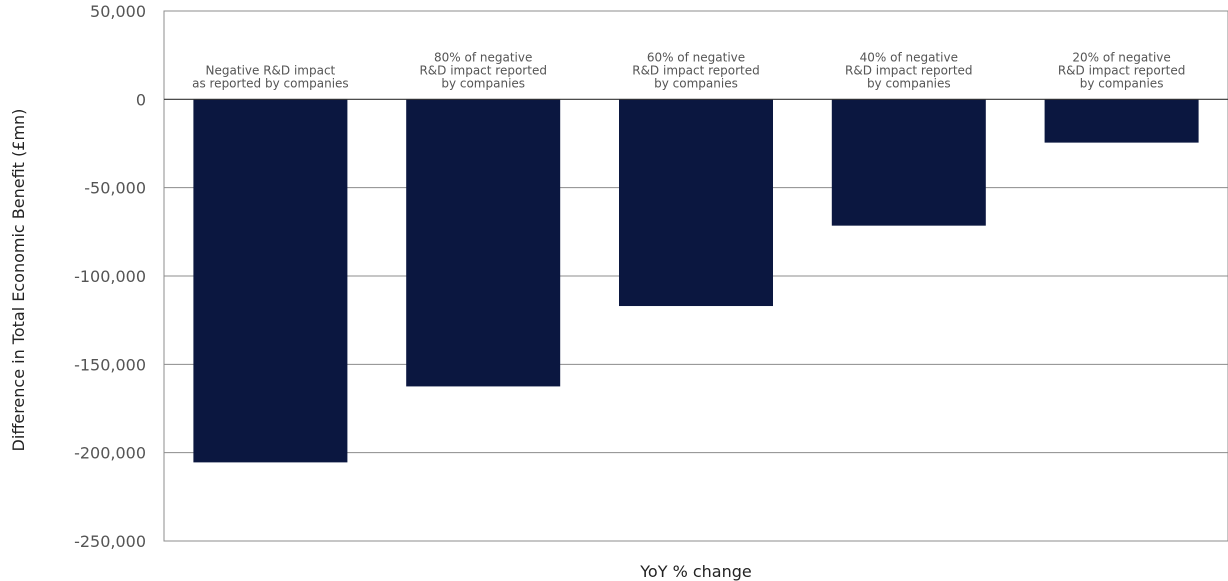  Describe the element at coordinates (110, 541) in the screenshot. I see `y-tick-label: -250,000` at that location.